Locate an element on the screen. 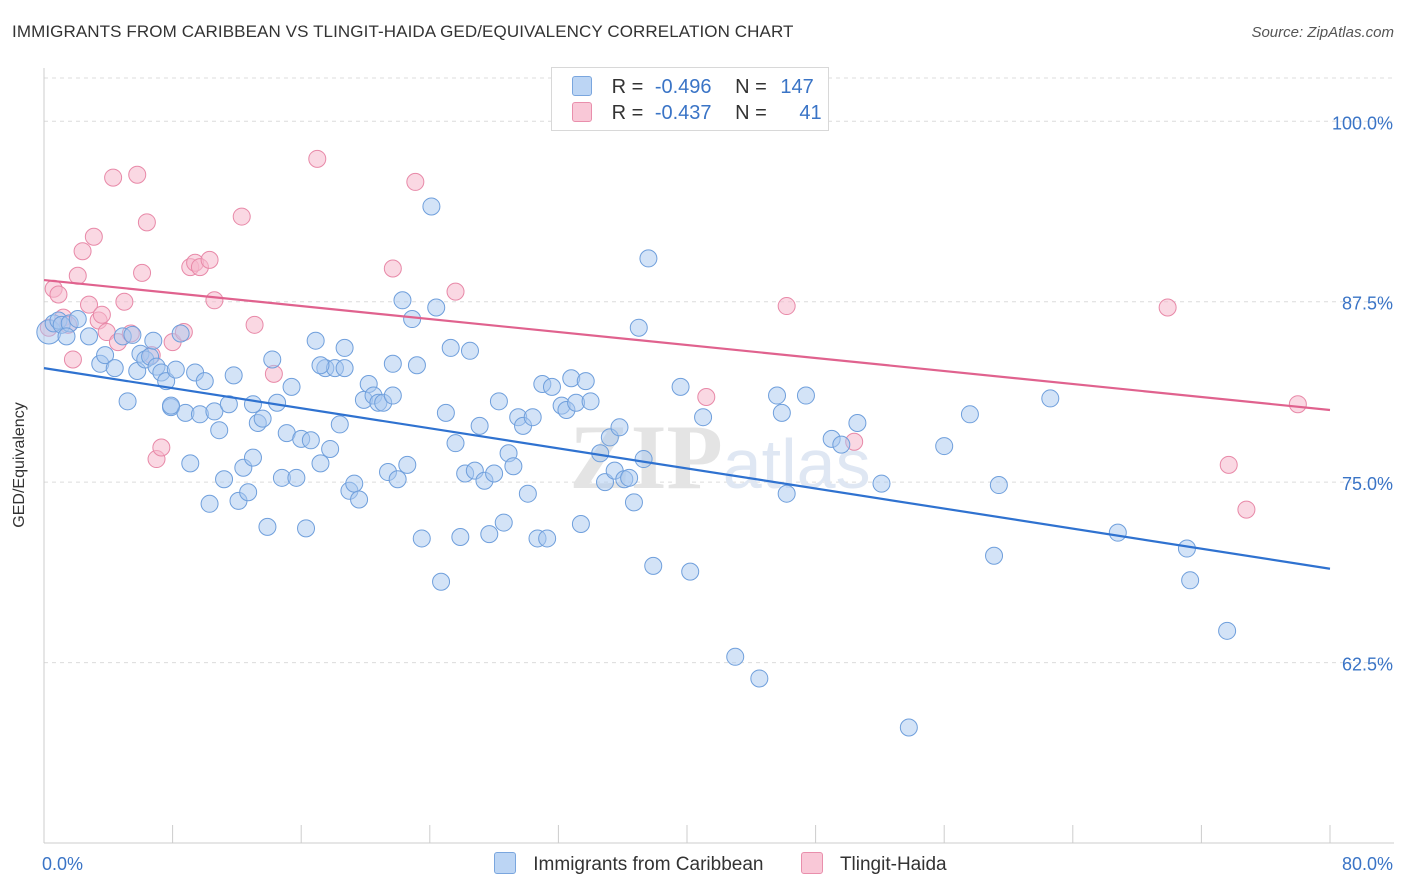 This screenshot has height=892, width=1406. y-axis-label: GED/Equivalency is located at coordinates (19, 465).